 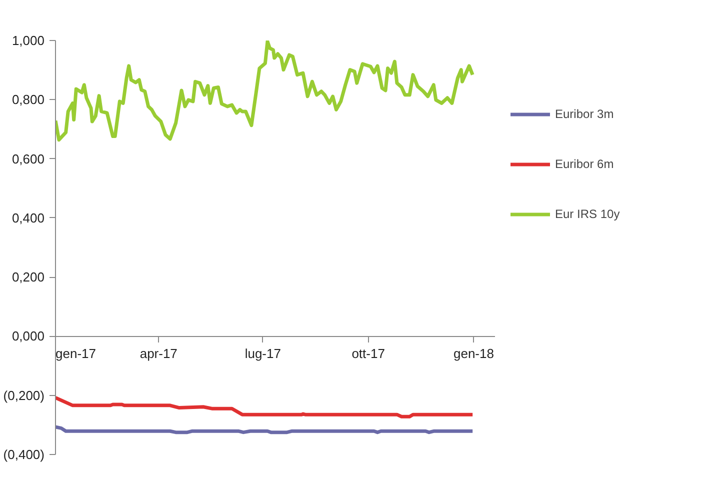 What do you see at coordinates (28, 218) in the screenshot?
I see `y-tick-label: 0,400` at bounding box center [28, 218].